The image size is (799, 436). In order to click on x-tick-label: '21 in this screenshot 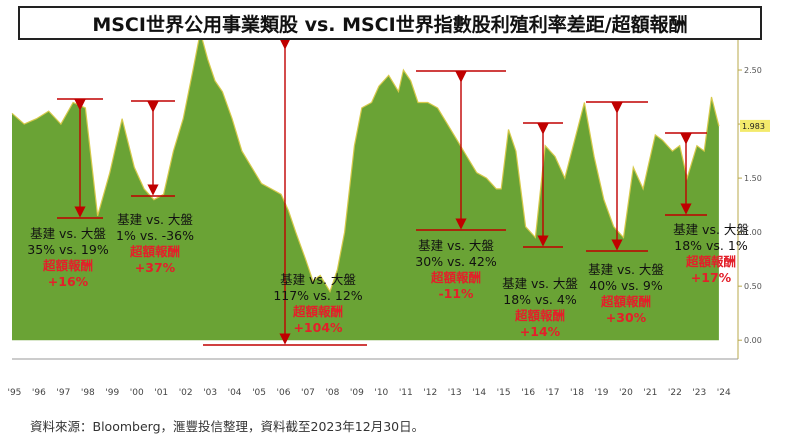, I will do `click(650, 393)`.